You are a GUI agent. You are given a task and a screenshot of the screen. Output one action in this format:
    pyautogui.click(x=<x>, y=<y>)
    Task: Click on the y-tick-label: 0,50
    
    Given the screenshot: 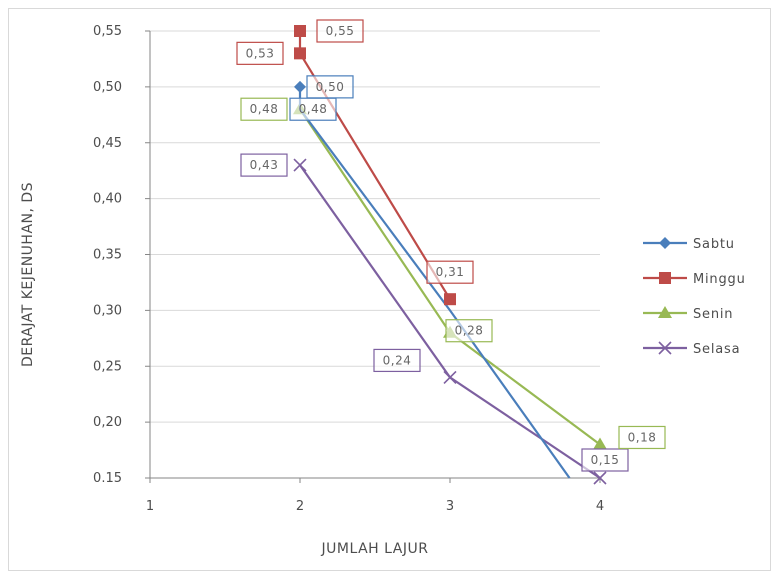 What is the action you would take?
    pyautogui.click(x=107, y=87)
    